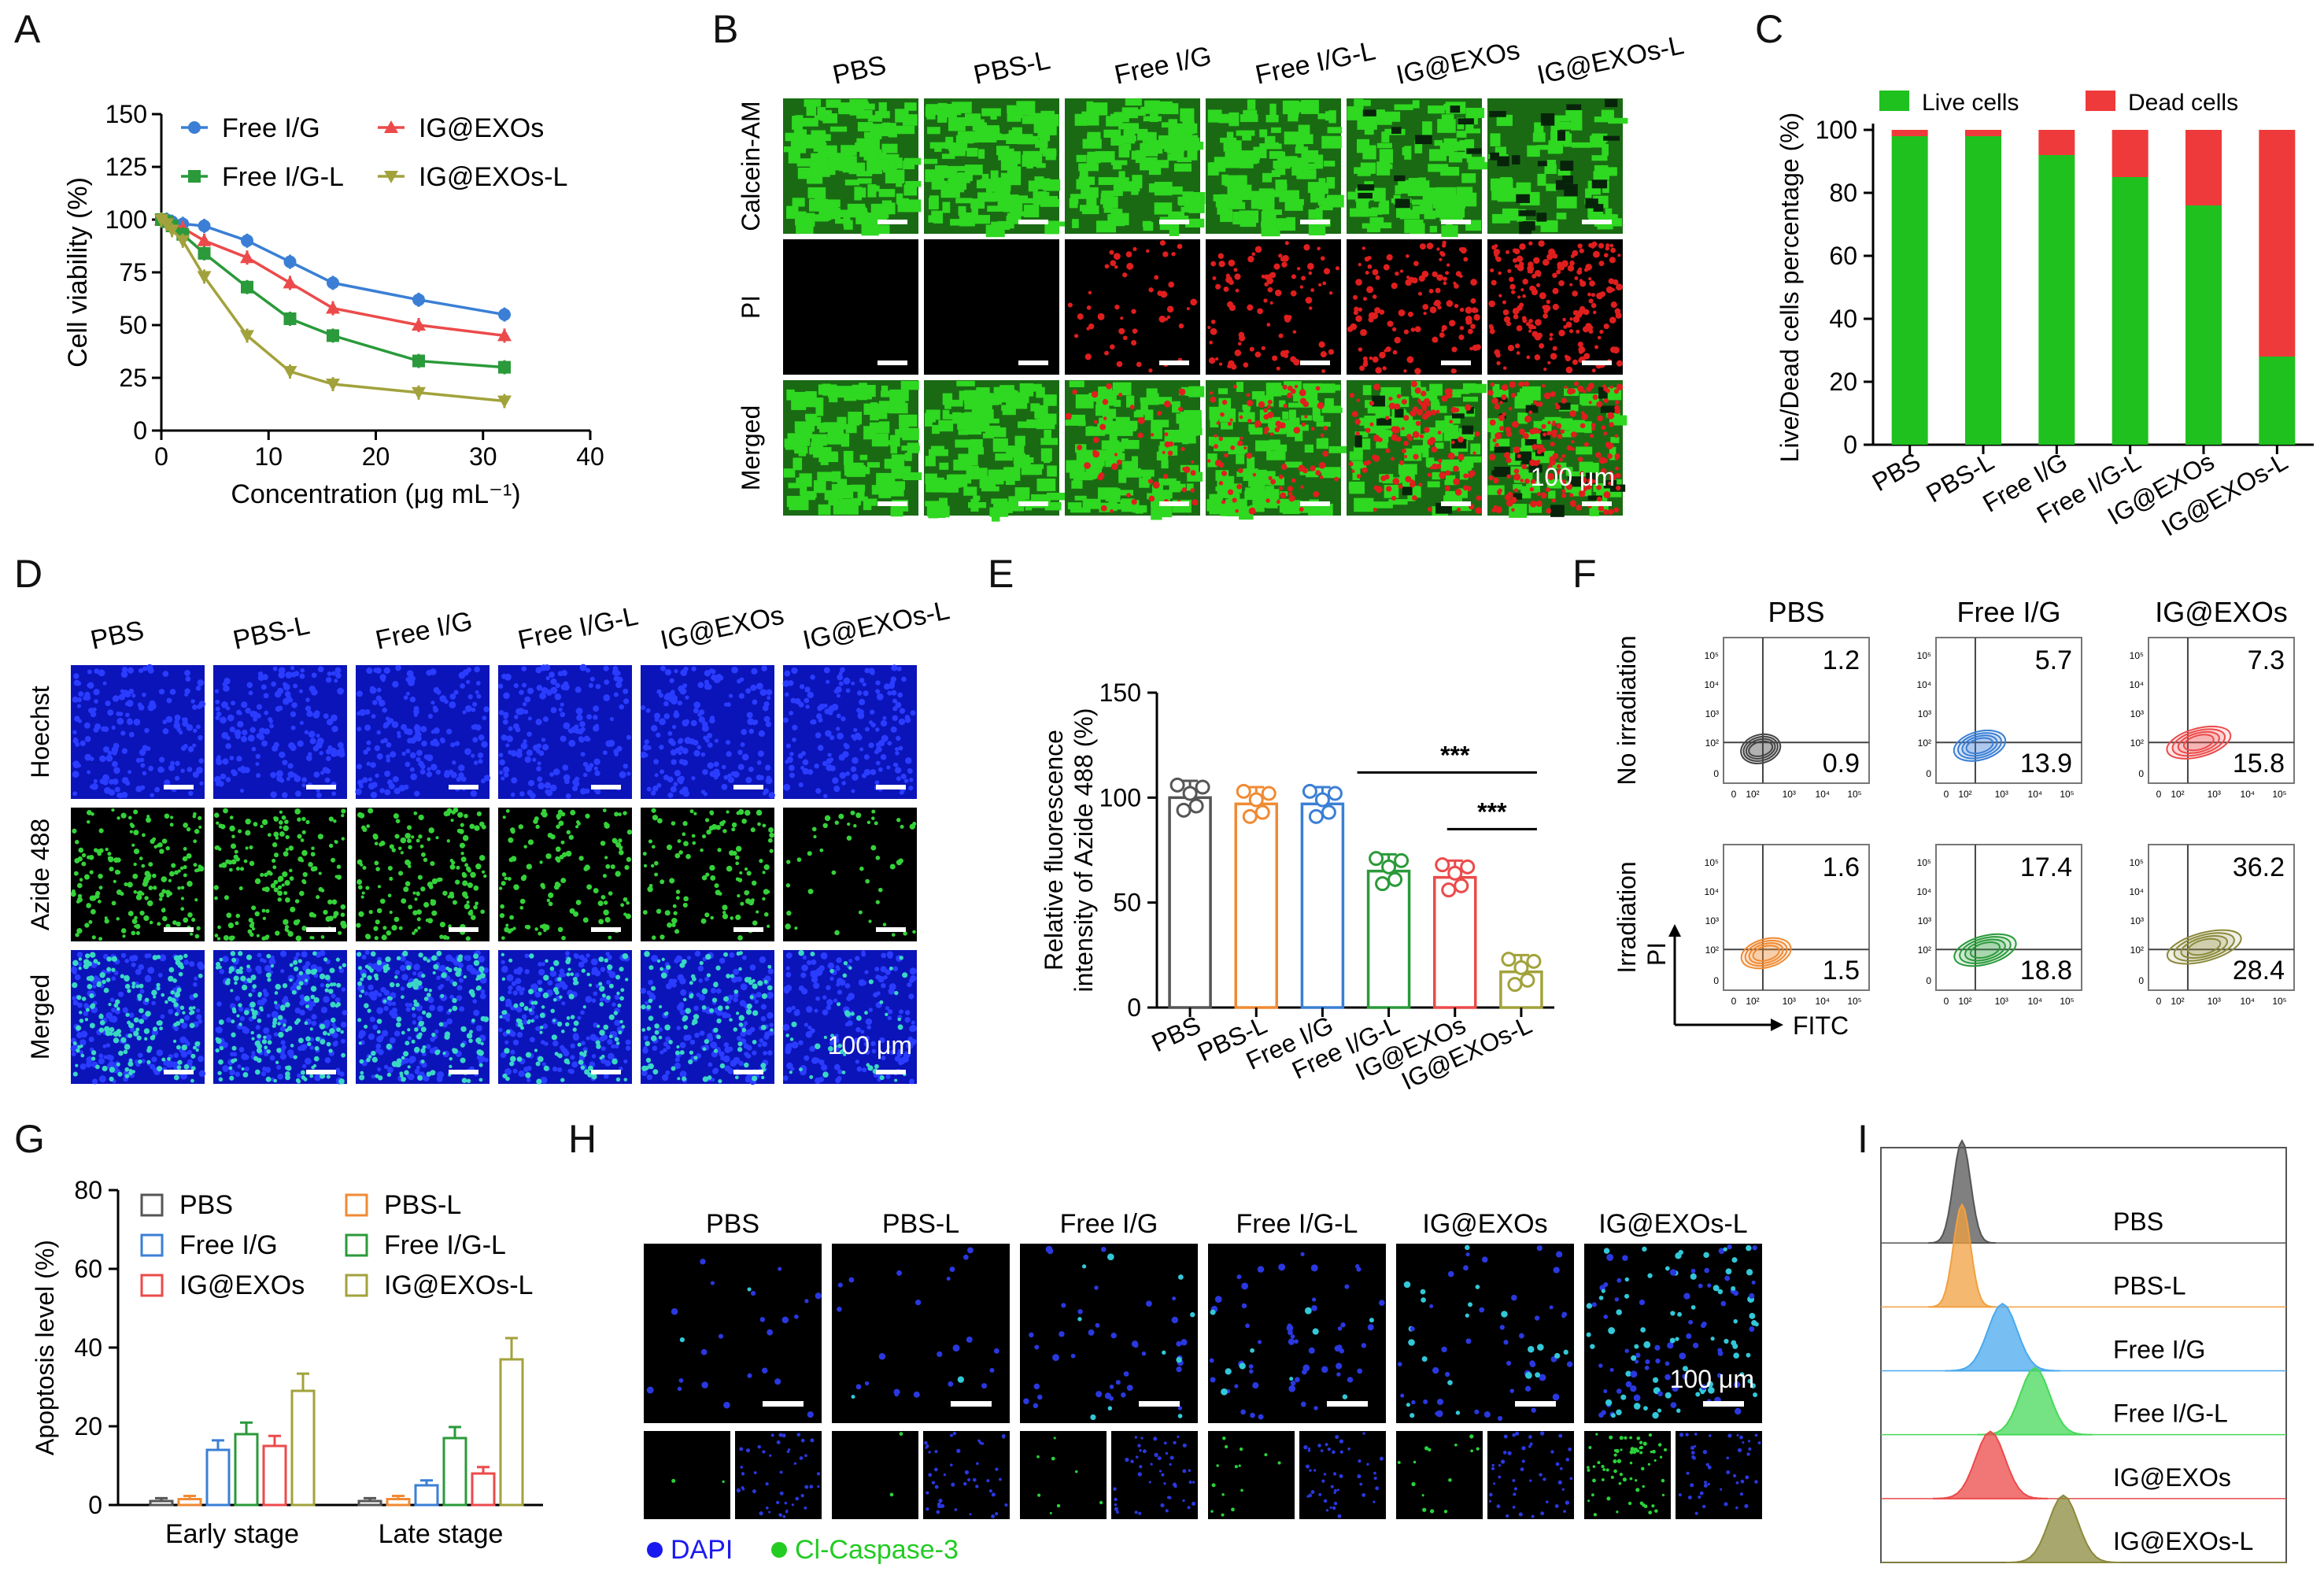 The height and width of the screenshot is (1590, 2324). Describe the element at coordinates (280, 732) in the screenshot. I see `micrograph-tile` at that location.